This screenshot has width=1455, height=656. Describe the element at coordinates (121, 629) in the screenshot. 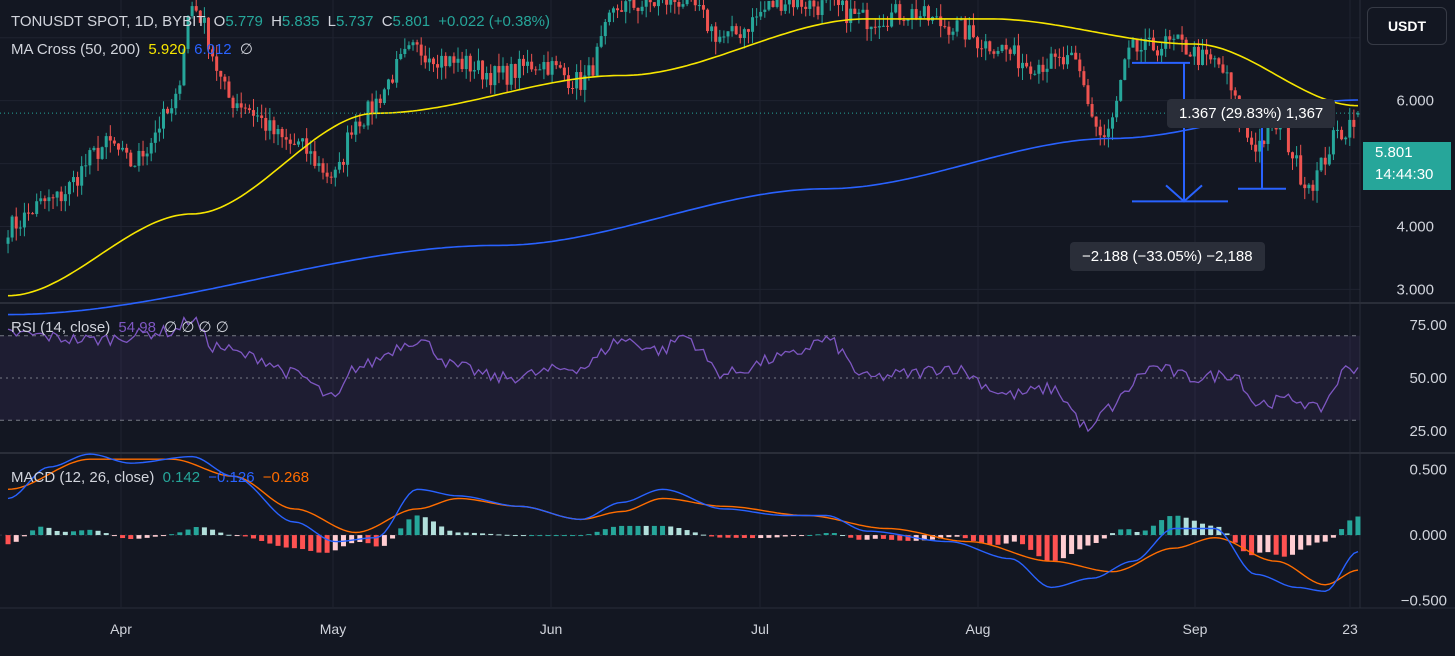

I see `x-tick-label: Apr` at that location.